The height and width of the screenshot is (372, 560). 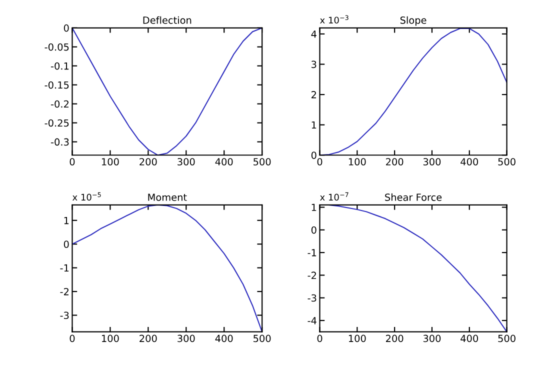 I want to click on y-tick-label: 3, so click(x=314, y=64).